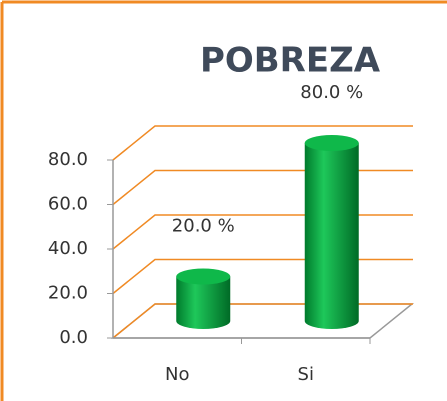 The height and width of the screenshot is (401, 447). I want to click on x-tick-label: No, so click(177, 374).